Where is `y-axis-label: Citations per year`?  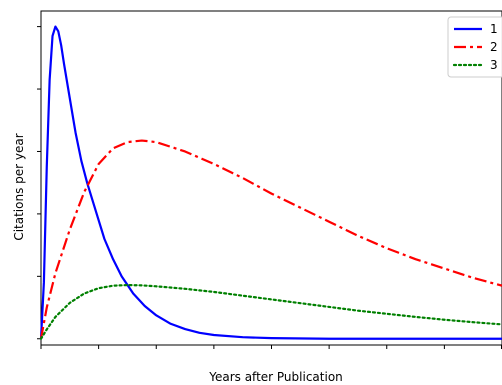
y-axis-label: Citations per year is located at coordinates (19, 186).